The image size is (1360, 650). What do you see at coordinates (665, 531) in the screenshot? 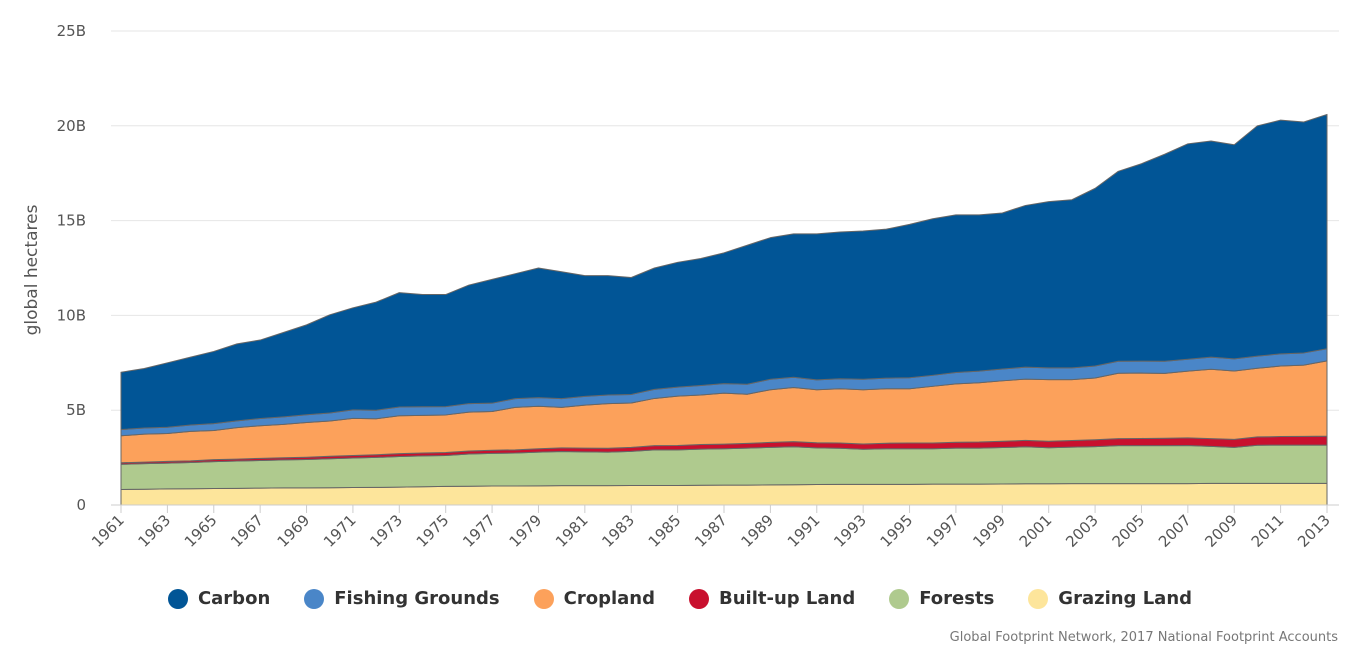
I see `x-tick-label: 1985` at bounding box center [665, 531].